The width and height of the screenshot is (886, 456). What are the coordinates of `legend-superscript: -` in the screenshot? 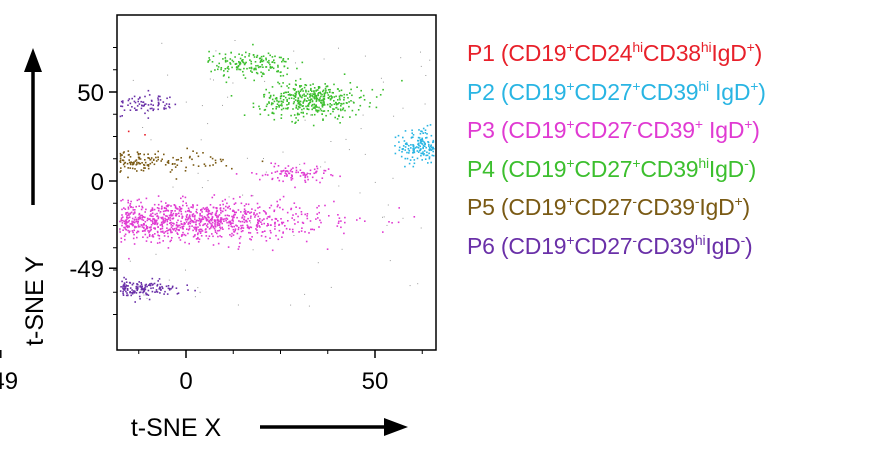 It's located at (634, 201).